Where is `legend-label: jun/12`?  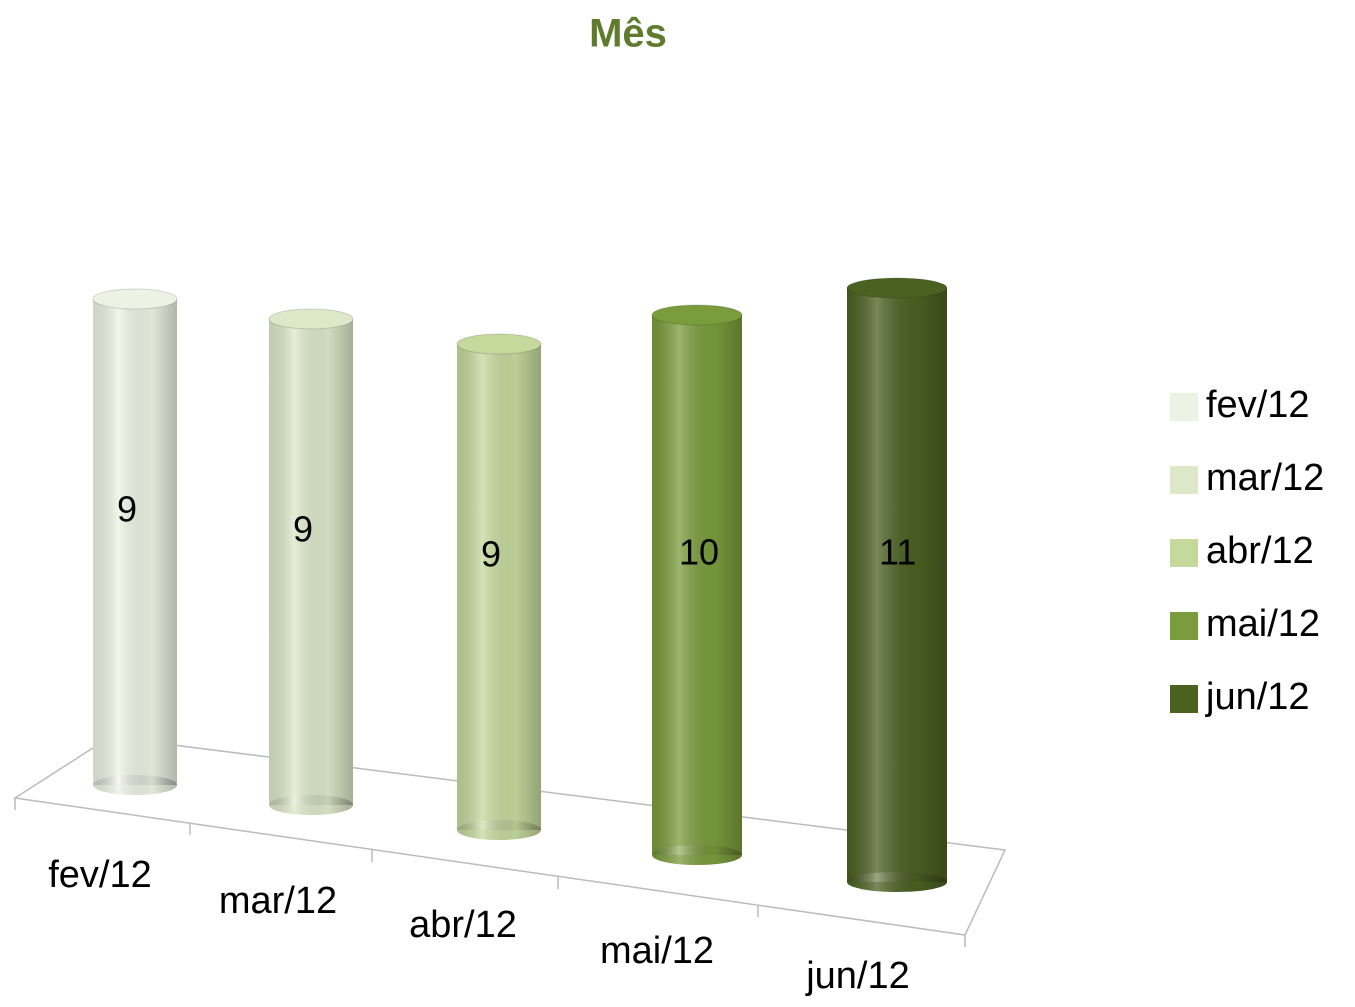 legend-label: jun/12 is located at coordinates (1257, 697).